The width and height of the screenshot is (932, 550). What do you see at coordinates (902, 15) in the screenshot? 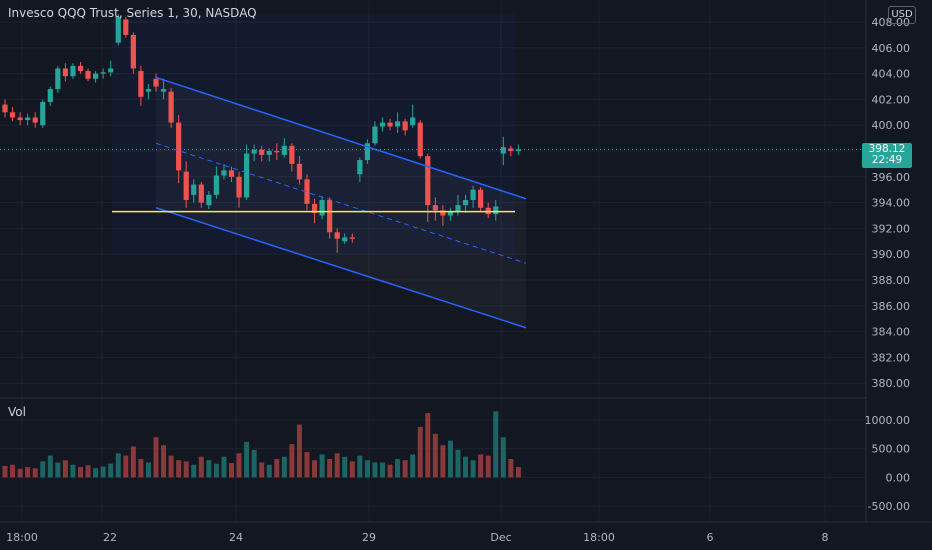
I see `currency-badge: USD` at bounding box center [902, 15].